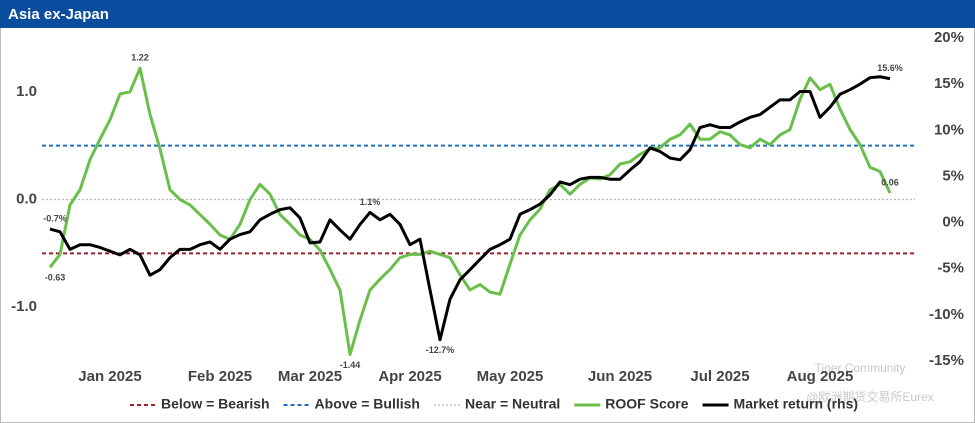 The height and width of the screenshot is (423, 975). What do you see at coordinates (26, 198) in the screenshot?
I see `y-tick-label: 0.0` at bounding box center [26, 198].